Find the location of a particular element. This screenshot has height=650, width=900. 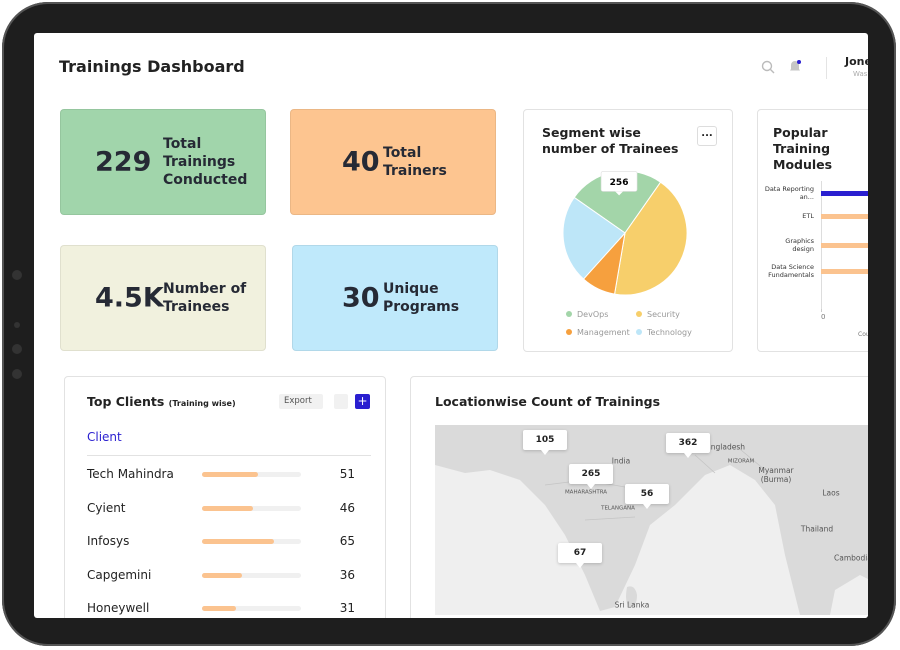

place-label: India is located at coordinates (621, 461).